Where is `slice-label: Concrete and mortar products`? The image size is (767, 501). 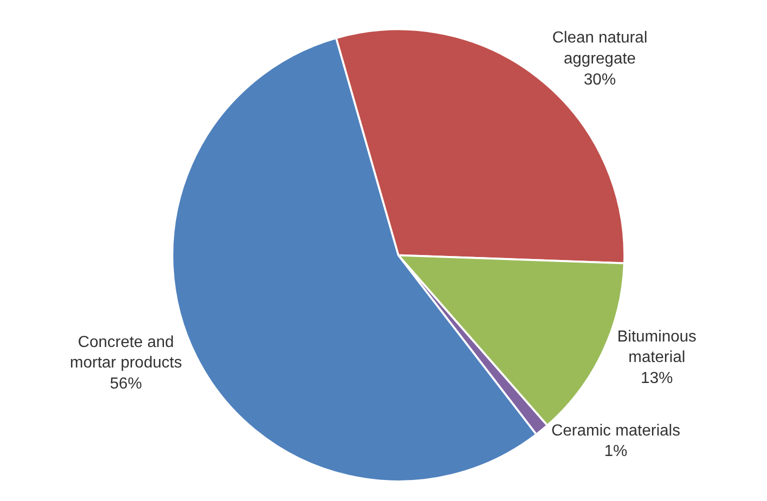
slice-label: Concrete and mortar products is located at coordinates (126, 353).